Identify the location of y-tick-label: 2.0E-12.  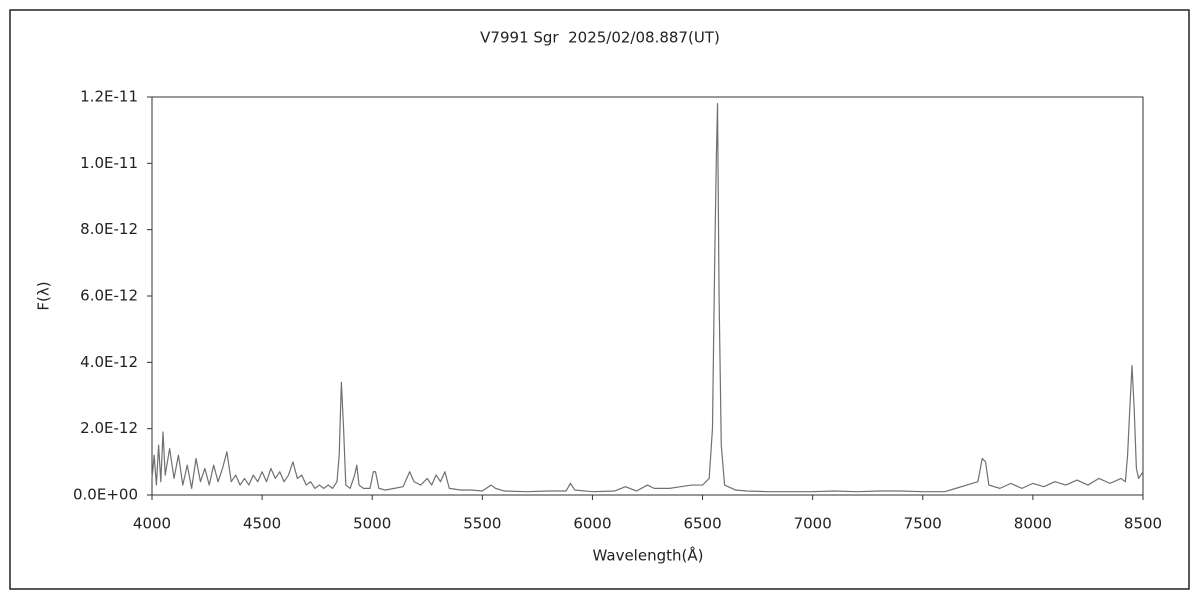
(109, 428).